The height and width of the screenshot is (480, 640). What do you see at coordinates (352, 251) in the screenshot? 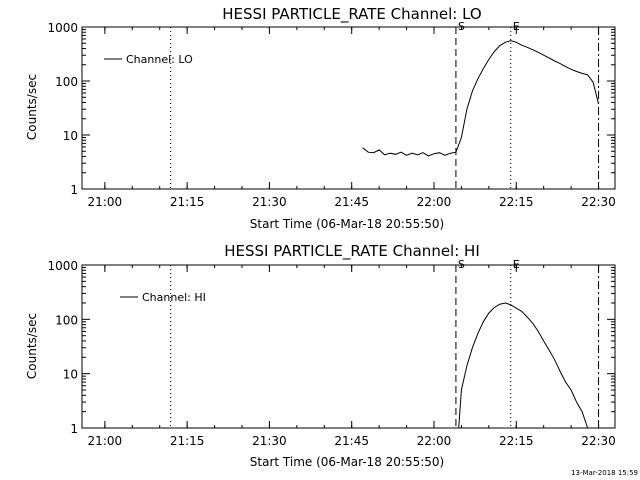
I see `chart-title: HESSI PARTICLE_RATE Channel: HI` at bounding box center [352, 251].